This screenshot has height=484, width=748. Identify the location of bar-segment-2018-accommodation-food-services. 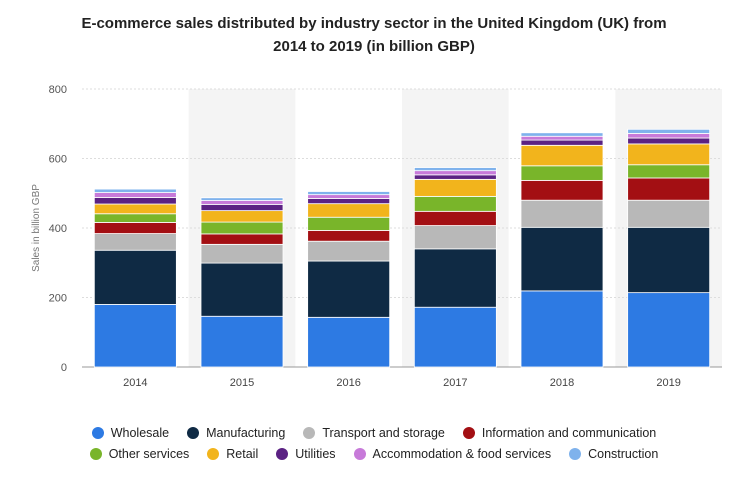
(562, 138).